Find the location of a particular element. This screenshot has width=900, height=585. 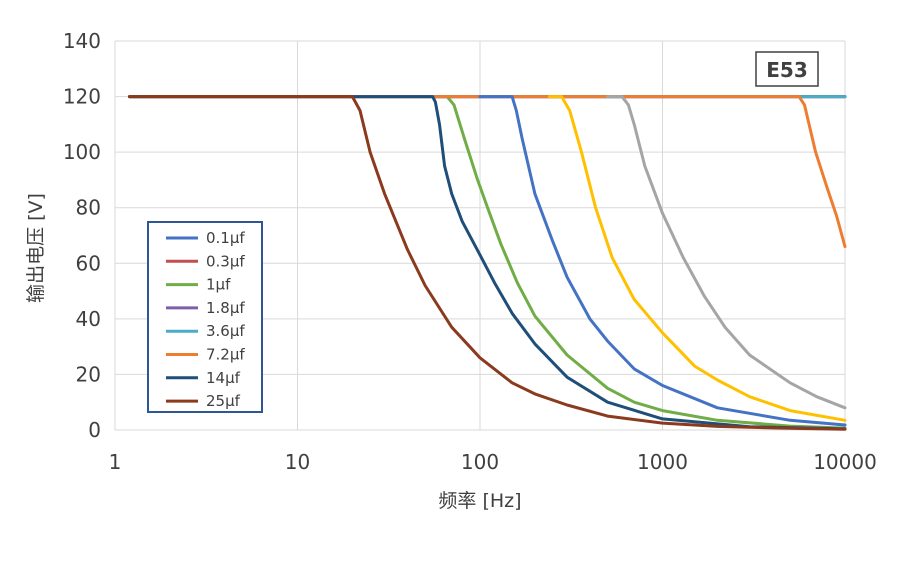

y-axis-title: 输出电压 [V] is located at coordinates (36, 248).